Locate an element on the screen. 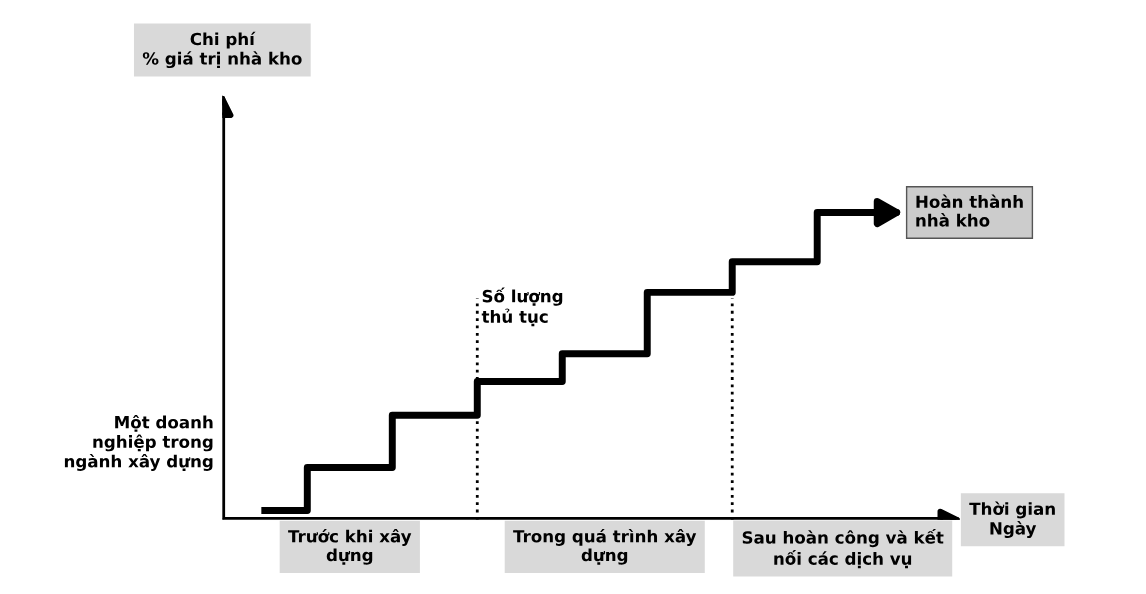  text: Trong quá trình xây dựng is located at coordinates (605, 546).